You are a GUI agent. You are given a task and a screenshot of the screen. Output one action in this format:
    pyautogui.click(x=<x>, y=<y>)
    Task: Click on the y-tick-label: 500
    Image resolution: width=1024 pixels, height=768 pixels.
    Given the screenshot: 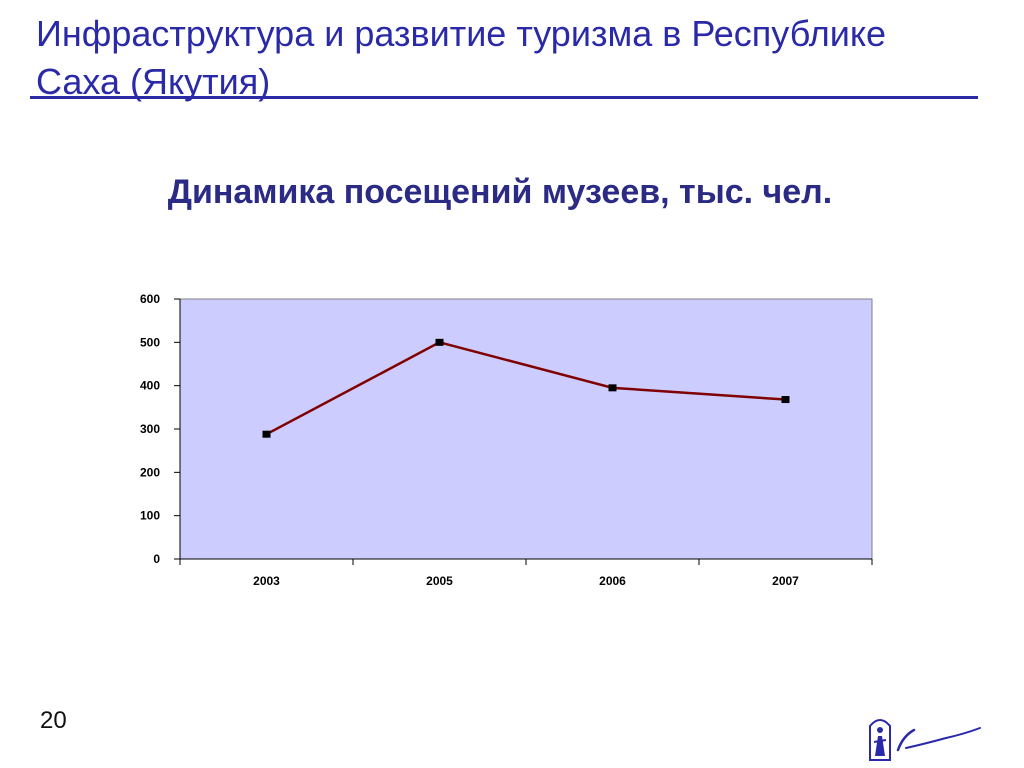 What is the action you would take?
    pyautogui.click(x=150, y=342)
    